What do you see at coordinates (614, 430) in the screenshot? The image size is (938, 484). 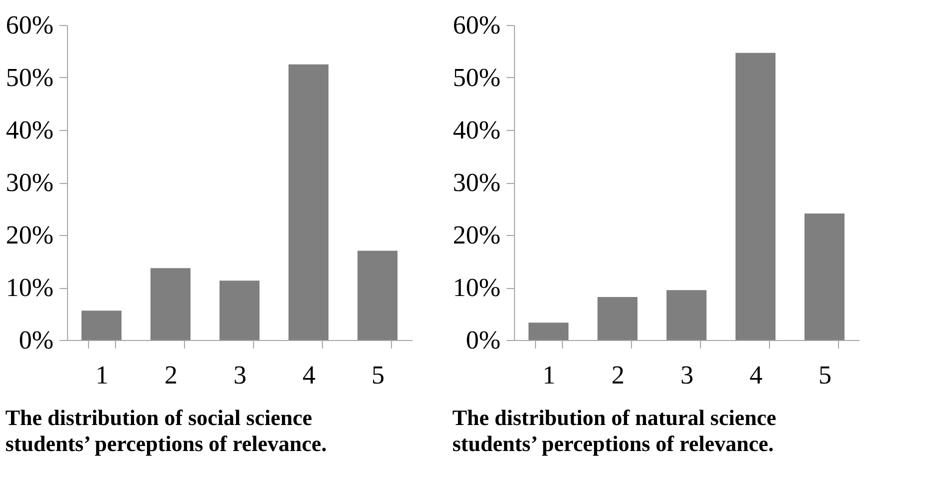 I see `text: The distribution of natural science students’ perceptions of relevance.` at bounding box center [614, 430].